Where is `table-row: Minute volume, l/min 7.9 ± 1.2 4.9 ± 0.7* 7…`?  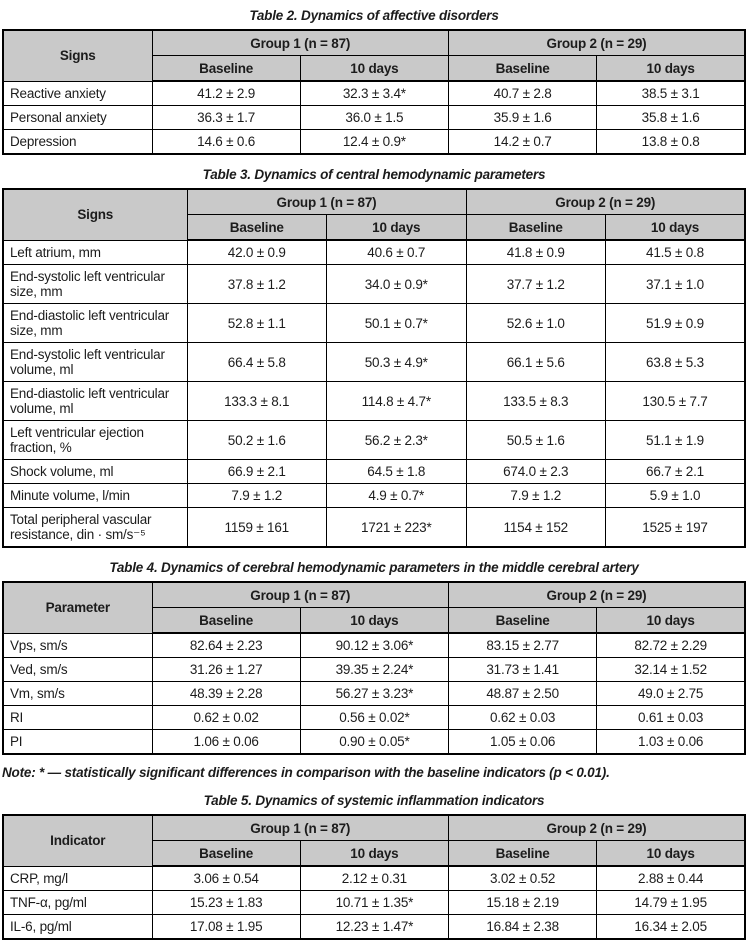 table-row: Minute volume, l/min 7.9 ± 1.2 4.9 ± 0.7* 7… is located at coordinates (374, 495).